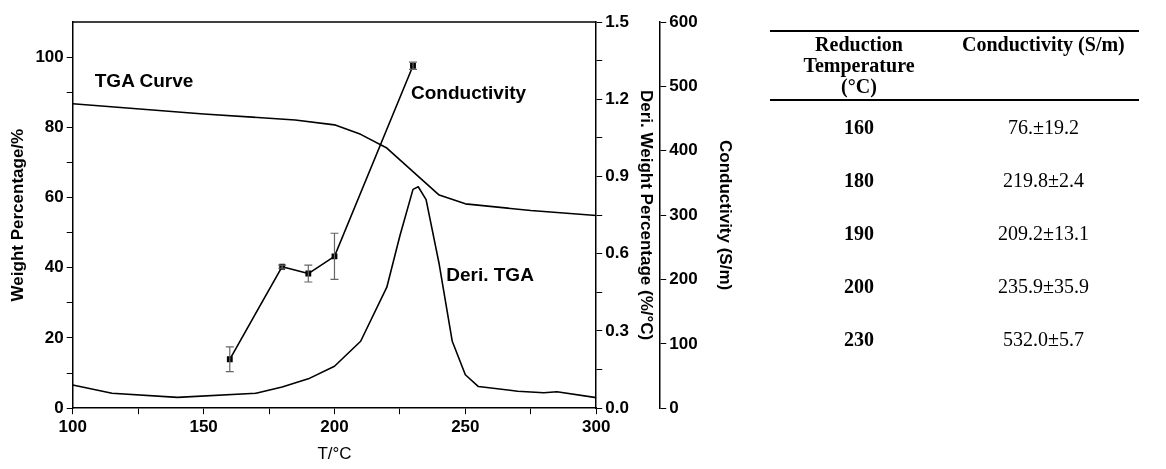 This screenshot has height=469, width=1166. What do you see at coordinates (54, 127) in the screenshot?
I see `y-tick-label: 80` at bounding box center [54, 127].